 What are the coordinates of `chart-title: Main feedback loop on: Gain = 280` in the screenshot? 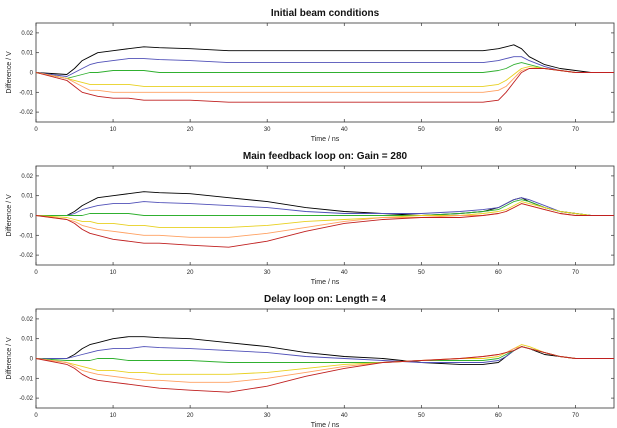 It's located at (325, 156).